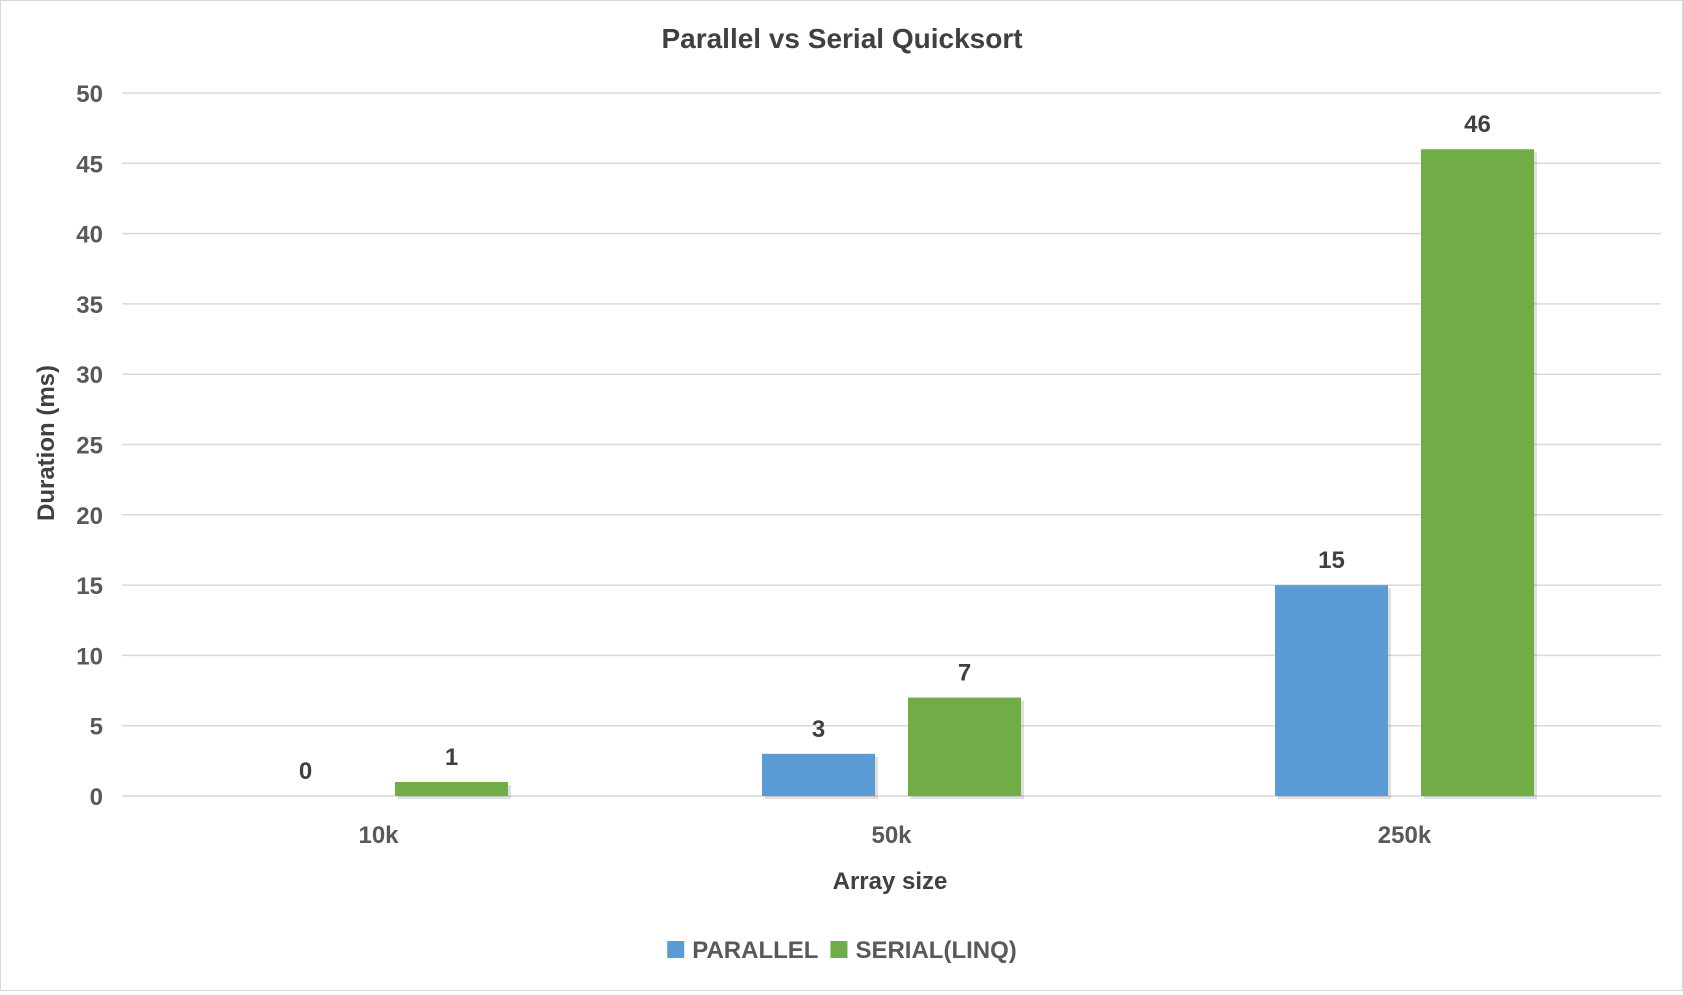 The width and height of the screenshot is (1683, 995). I want to click on legend-label: SERIAL(LINQ), so click(935, 950).